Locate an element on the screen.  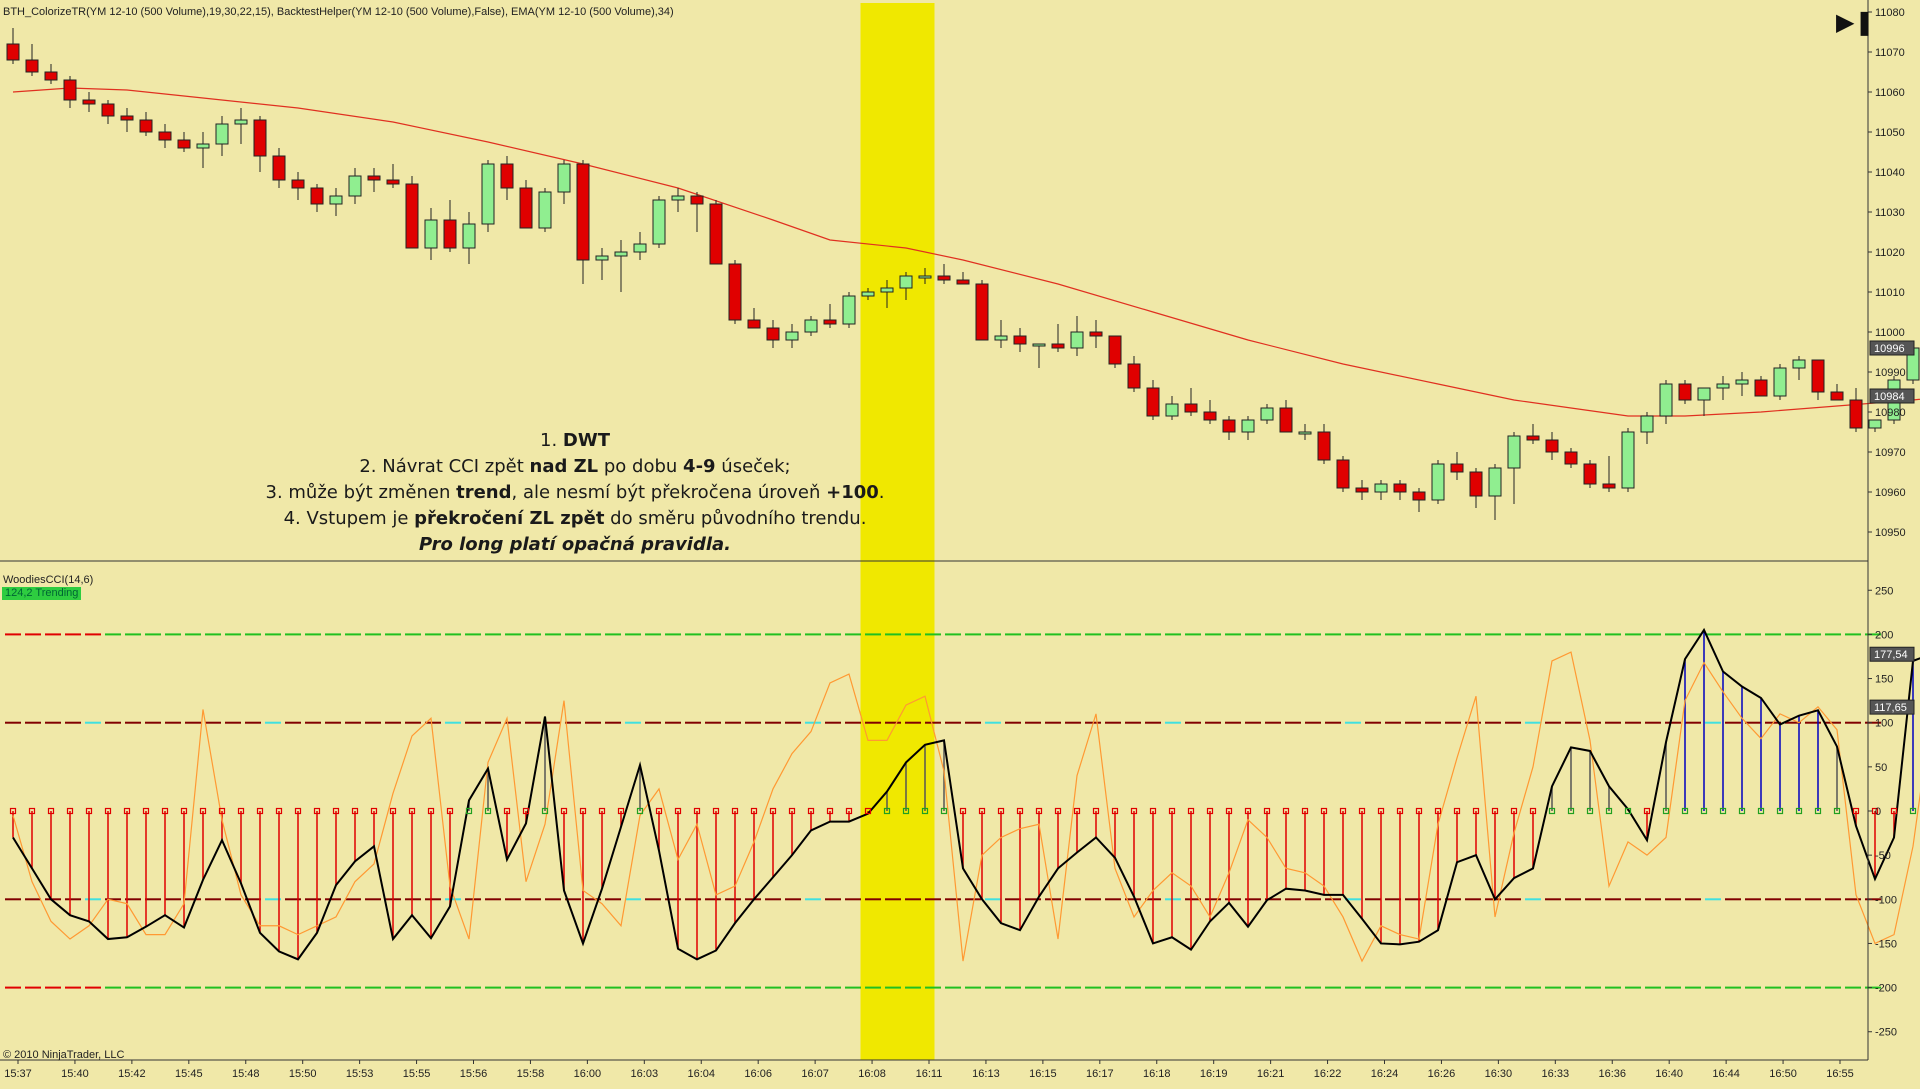
time-tick-label: 16:07 is located at coordinates (815, 1074).